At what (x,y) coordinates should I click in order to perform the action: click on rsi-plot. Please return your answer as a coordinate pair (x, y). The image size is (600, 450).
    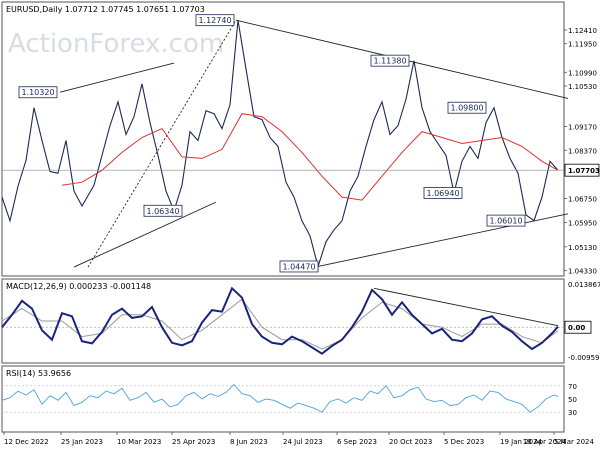
    Looking at the image, I should click on (282, 398).